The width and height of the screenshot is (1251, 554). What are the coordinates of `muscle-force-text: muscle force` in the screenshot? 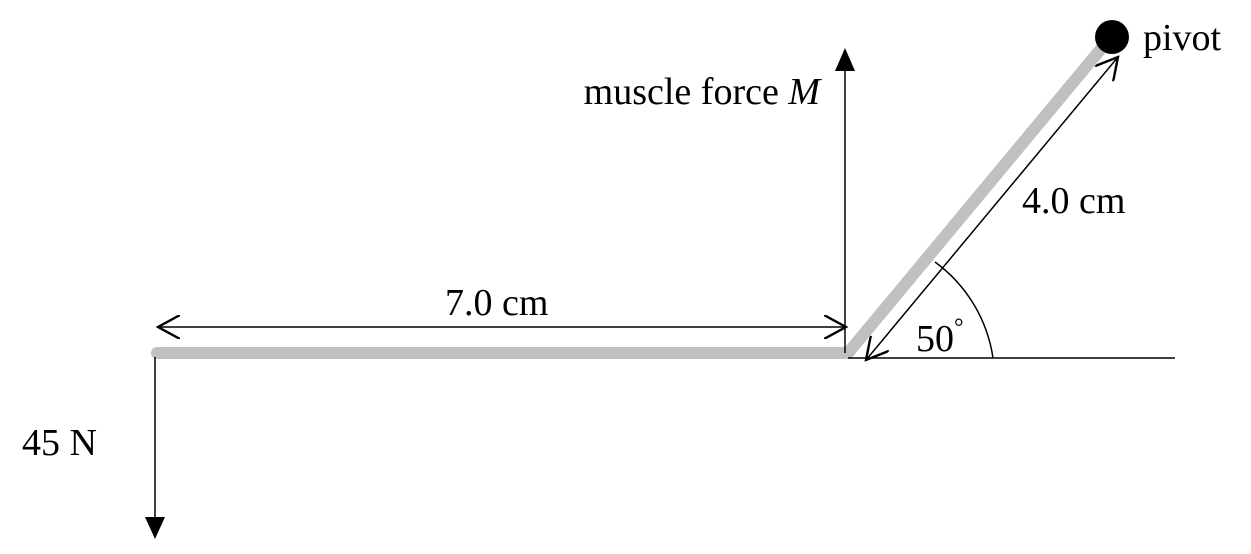 It's located at (686, 92).